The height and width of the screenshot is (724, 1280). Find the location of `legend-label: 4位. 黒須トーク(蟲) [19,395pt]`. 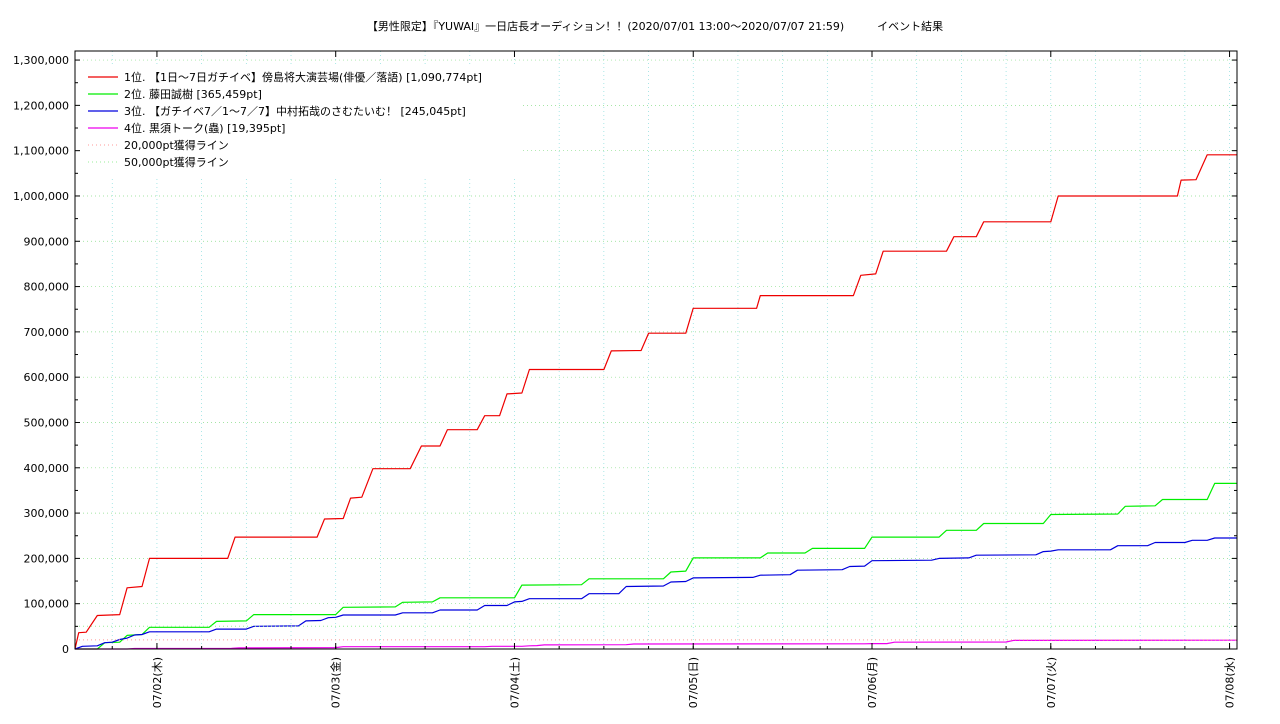

legend-label: 4位. 黒須トーク(蟲) [19,395pt] is located at coordinates (204, 128).